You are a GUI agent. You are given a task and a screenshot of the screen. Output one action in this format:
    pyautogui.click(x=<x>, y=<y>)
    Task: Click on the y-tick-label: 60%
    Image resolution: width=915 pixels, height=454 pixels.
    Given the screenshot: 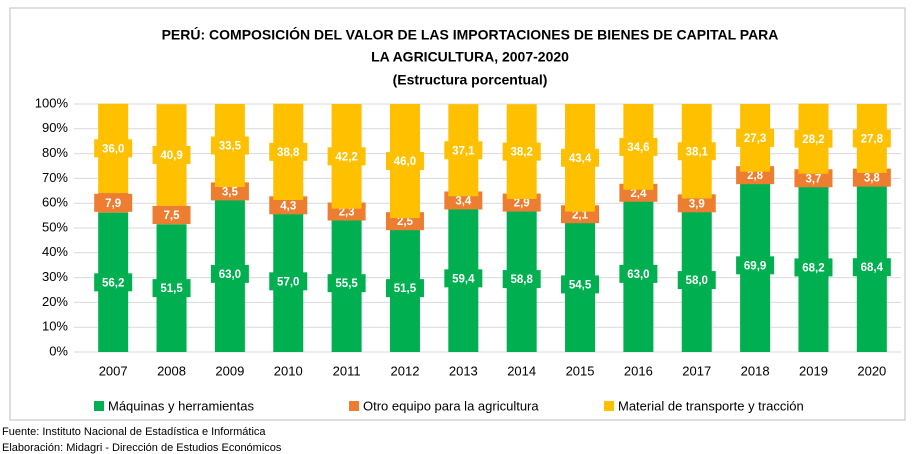 What is the action you would take?
    pyautogui.click(x=55, y=202)
    